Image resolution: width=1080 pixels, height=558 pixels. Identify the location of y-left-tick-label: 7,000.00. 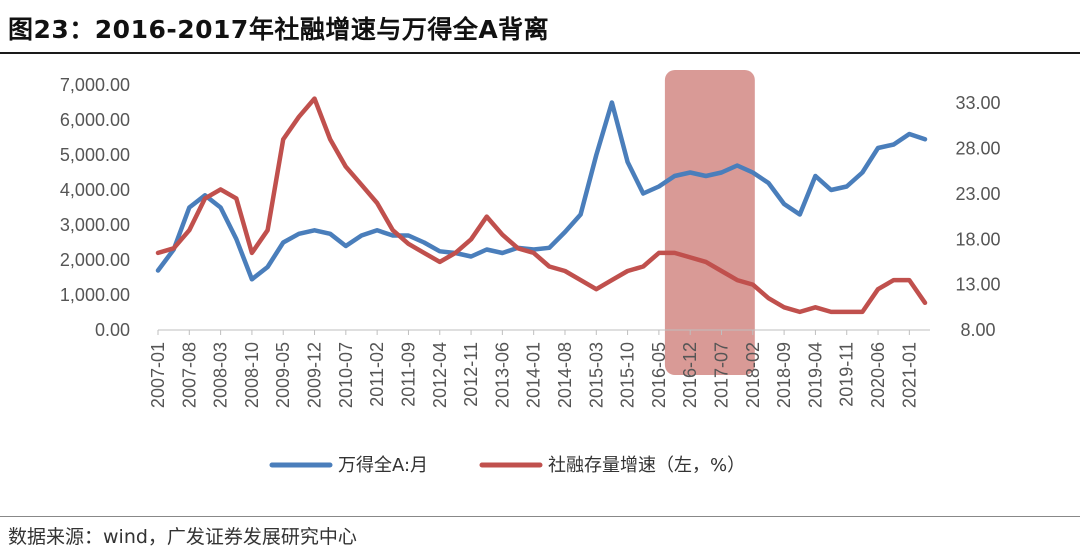
(95, 85).